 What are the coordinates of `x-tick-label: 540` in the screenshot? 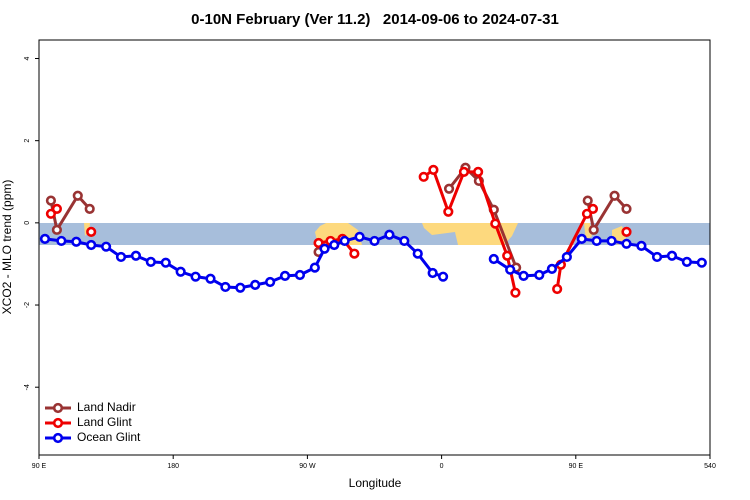 It's located at (710, 466).